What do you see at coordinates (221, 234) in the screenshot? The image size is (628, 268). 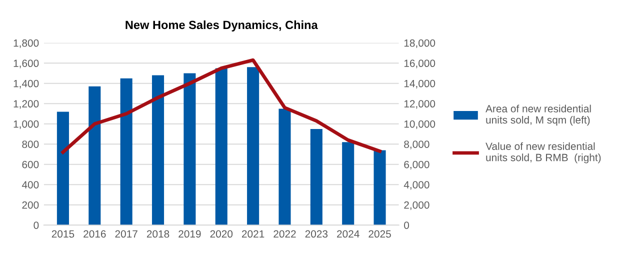 I see `x-tick-label: 2020` at bounding box center [221, 234].